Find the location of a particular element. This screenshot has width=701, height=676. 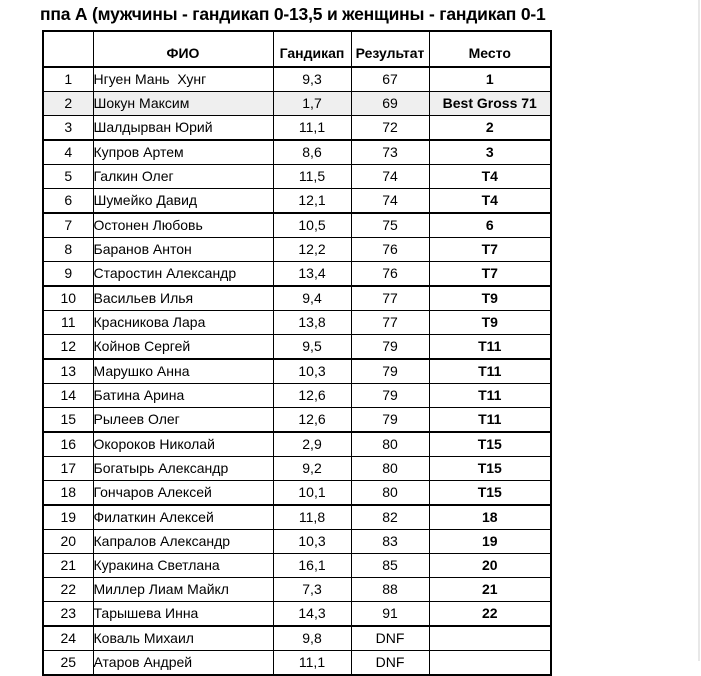

place-cell: 18 is located at coordinates (490, 517).